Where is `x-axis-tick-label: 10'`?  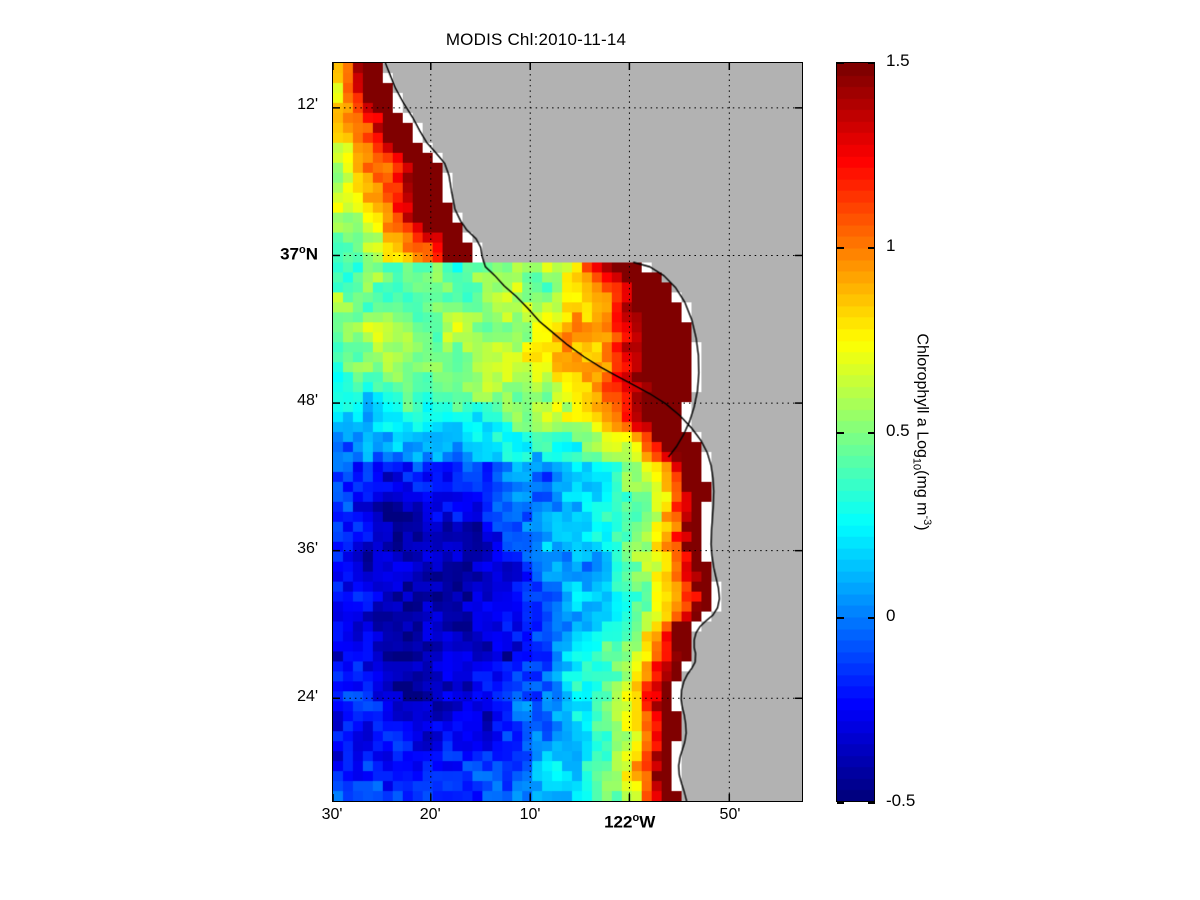
x-axis-tick-label: 10' is located at coordinates (530, 814).